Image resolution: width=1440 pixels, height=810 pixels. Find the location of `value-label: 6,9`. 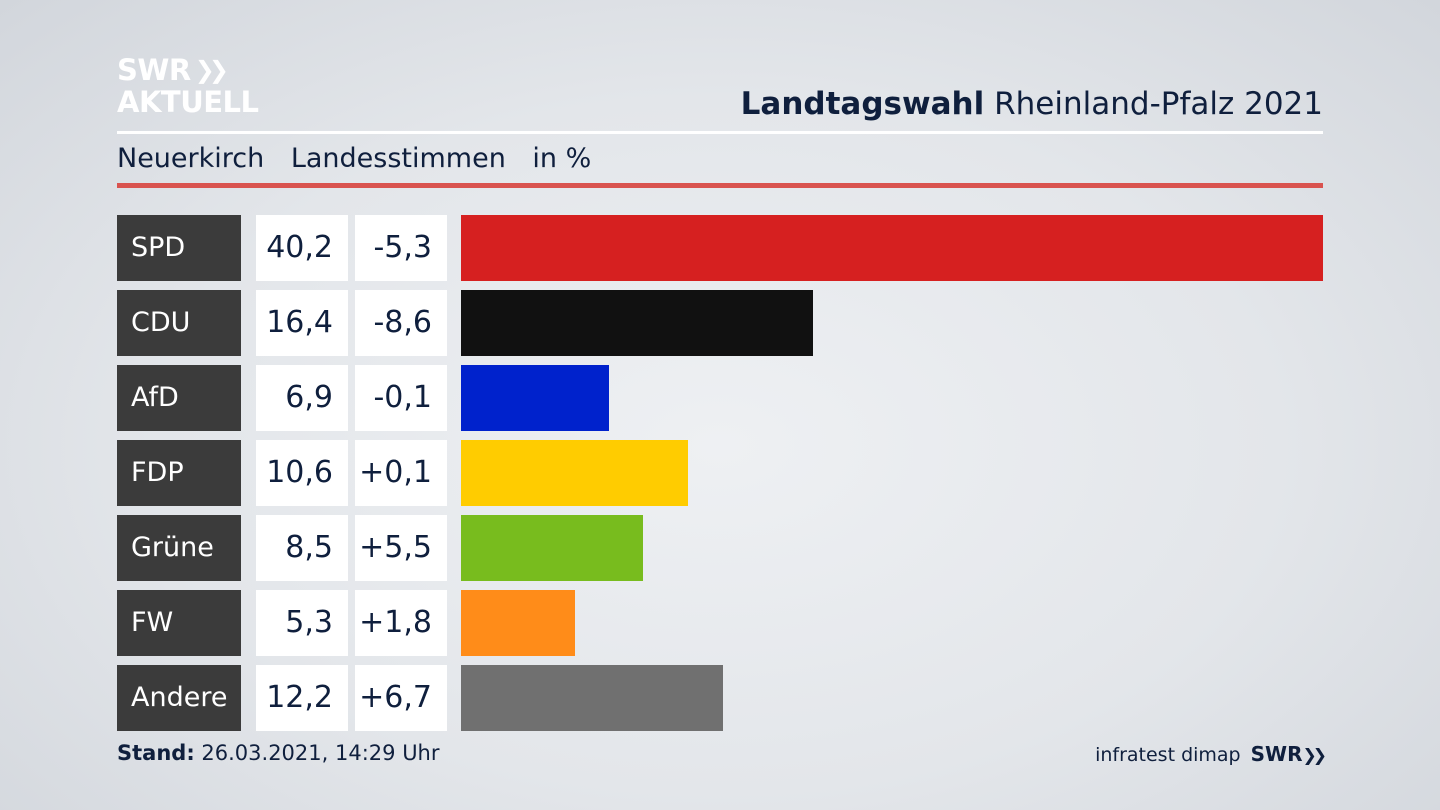

value-label: 6,9 is located at coordinates (302, 398).